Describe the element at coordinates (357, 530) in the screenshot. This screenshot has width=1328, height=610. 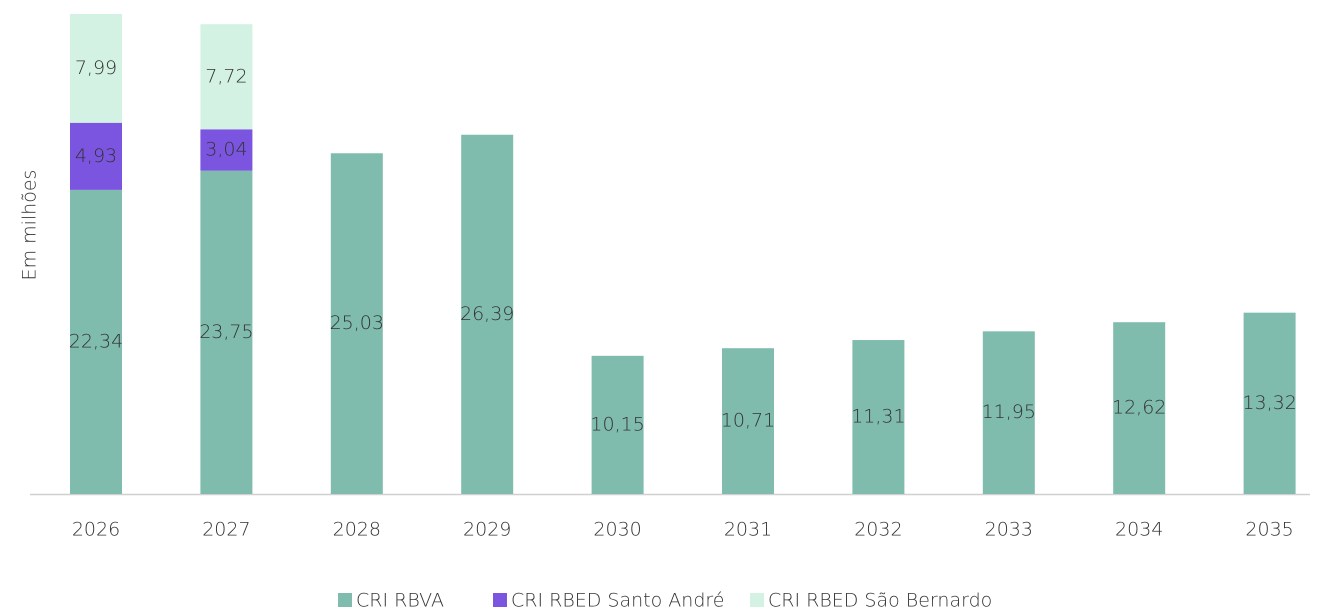
I see `x-tick-label: 2028` at that location.